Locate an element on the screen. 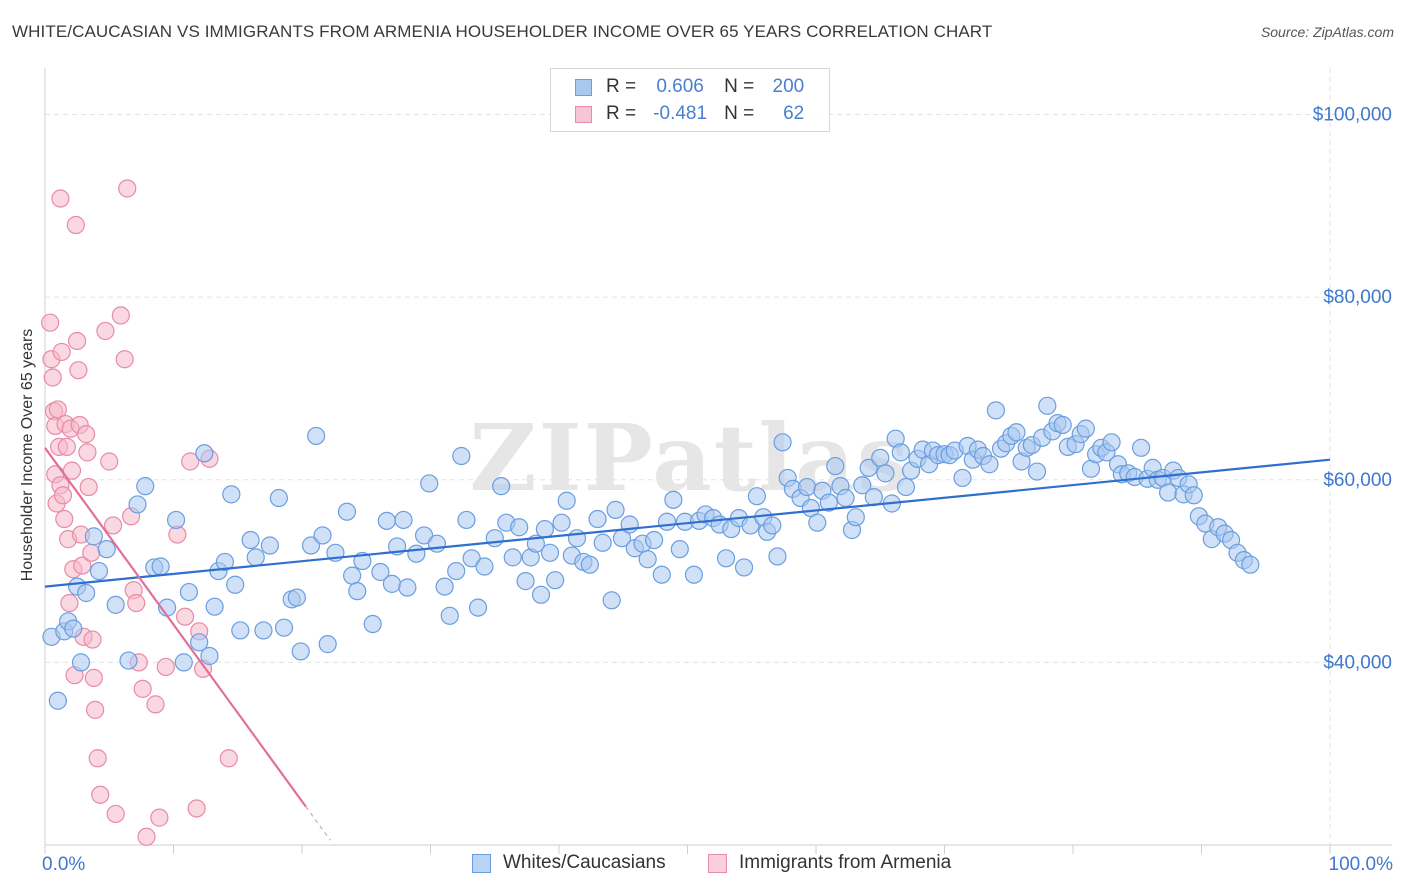 This screenshot has height=892, width=1406. x-tick-label: 100.0% is located at coordinates (1361, 864).